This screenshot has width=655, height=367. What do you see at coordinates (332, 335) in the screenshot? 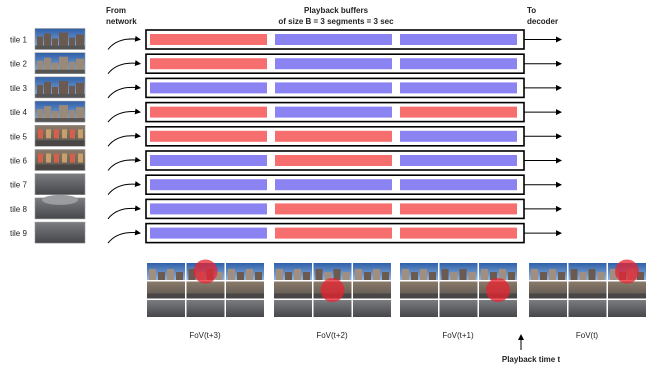
I see `fov-label: FoV(t+2)` at bounding box center [332, 335].